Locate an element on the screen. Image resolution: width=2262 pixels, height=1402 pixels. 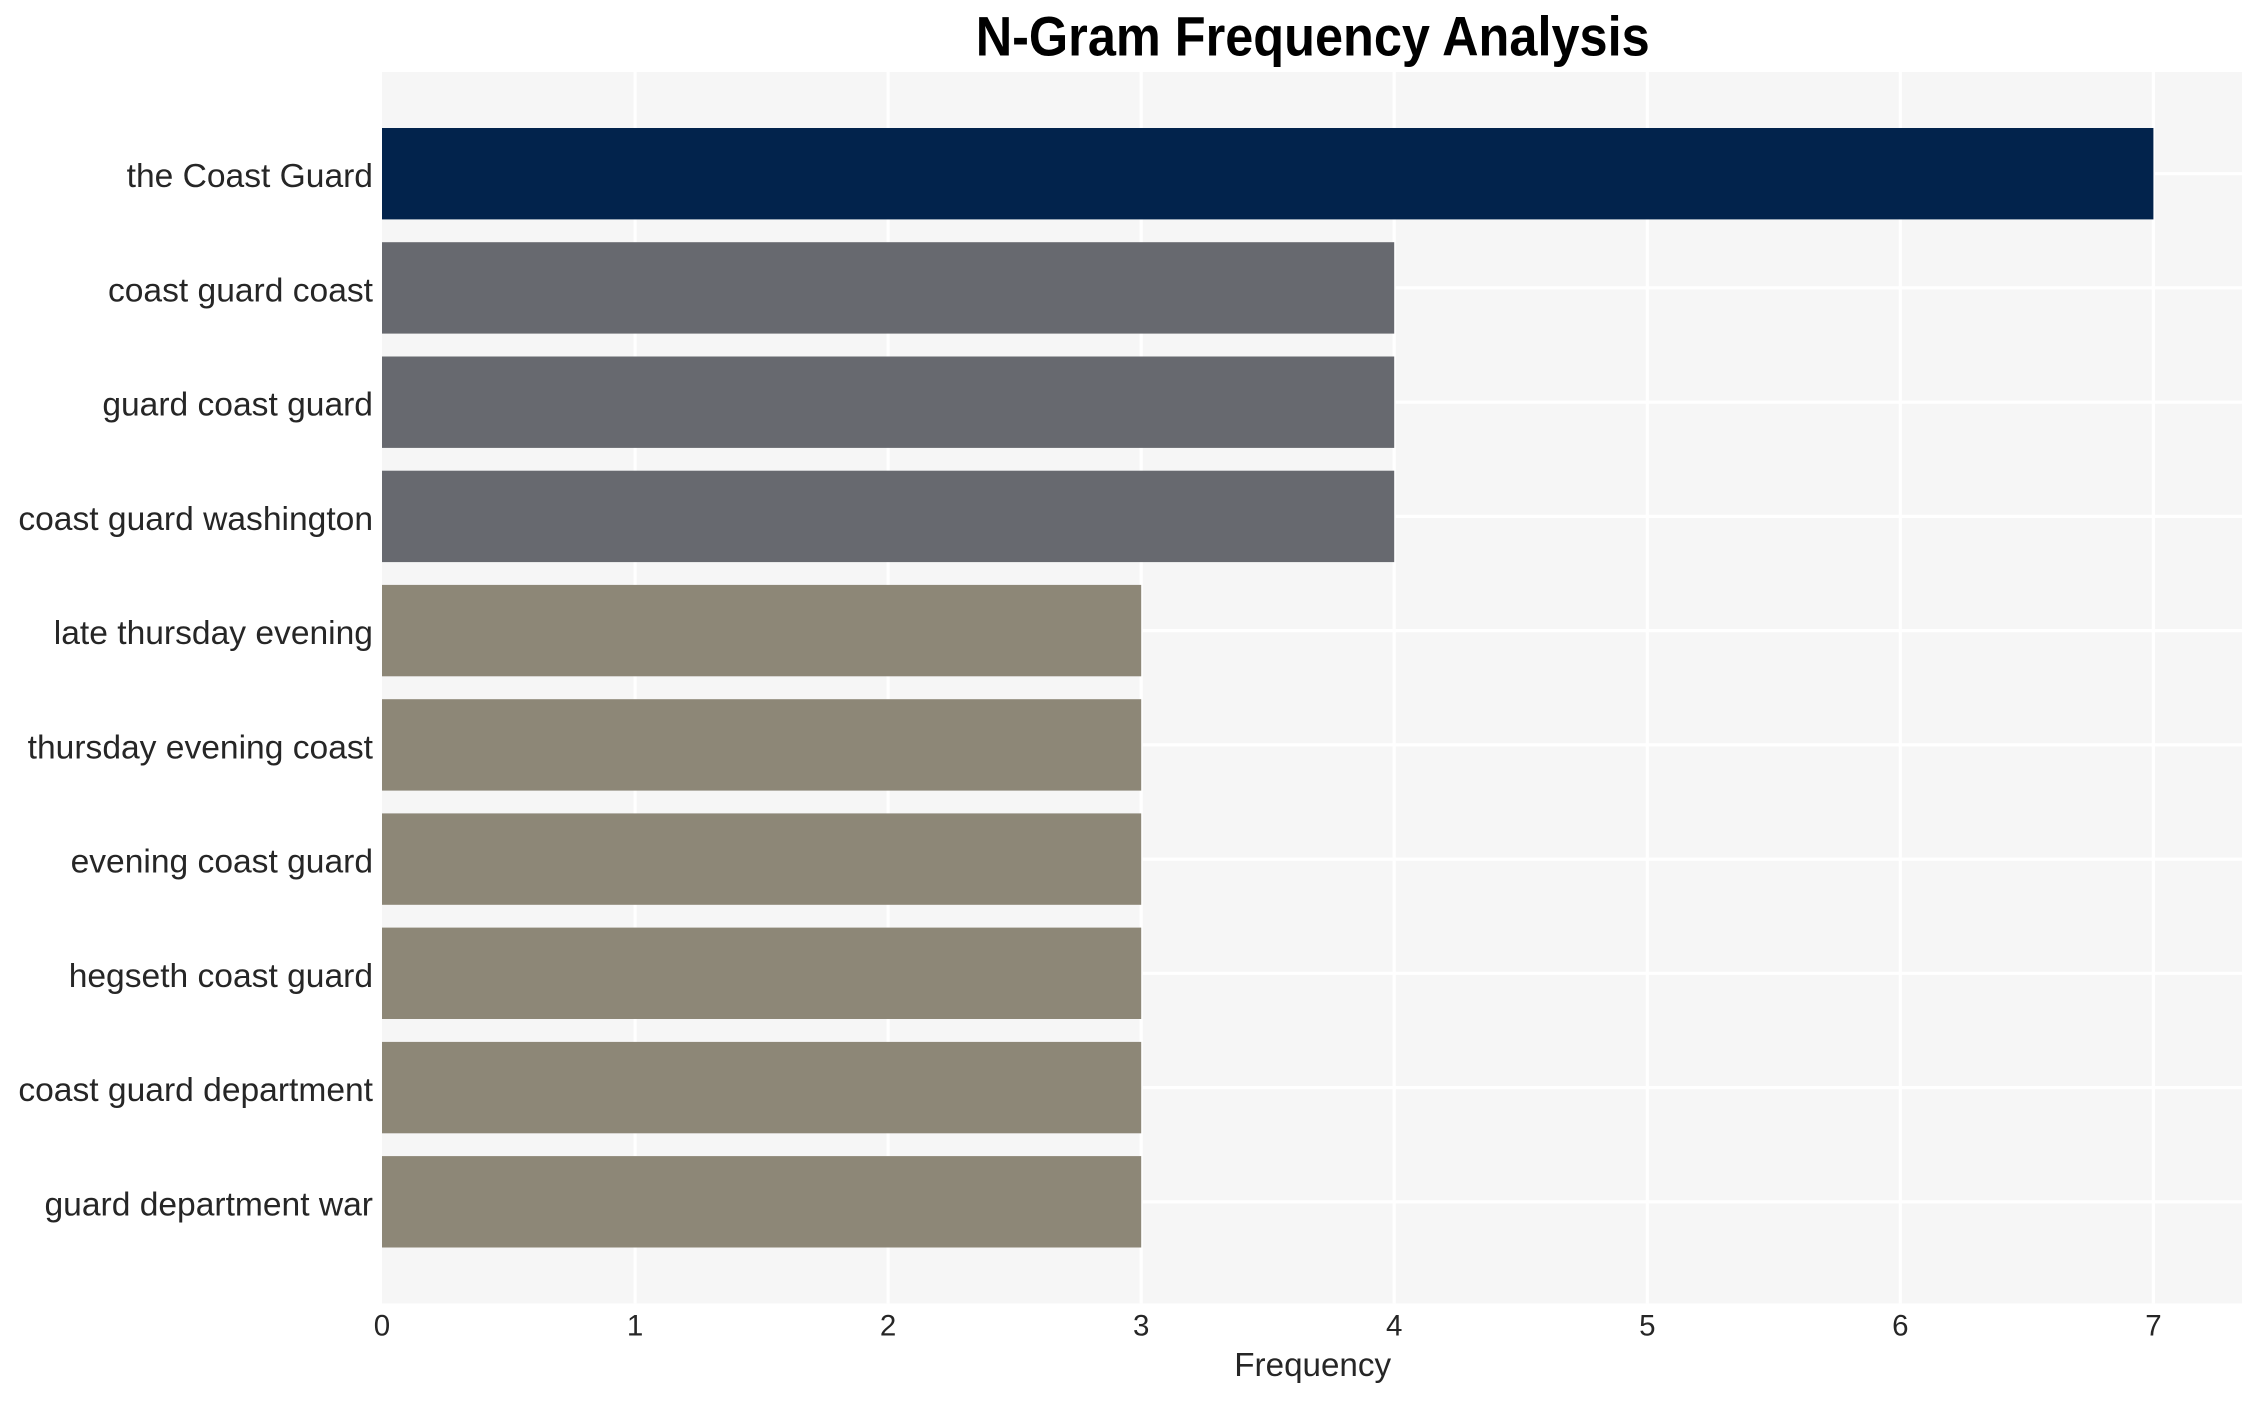
svg-text: hegseth coast guard is located at coordinates (221, 976).